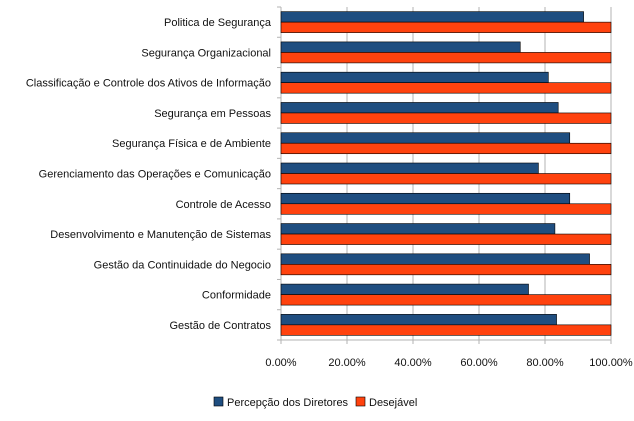  Describe the element at coordinates (479, 363) in the screenshot. I see `x-tick-label-3: 60.00%` at that location.